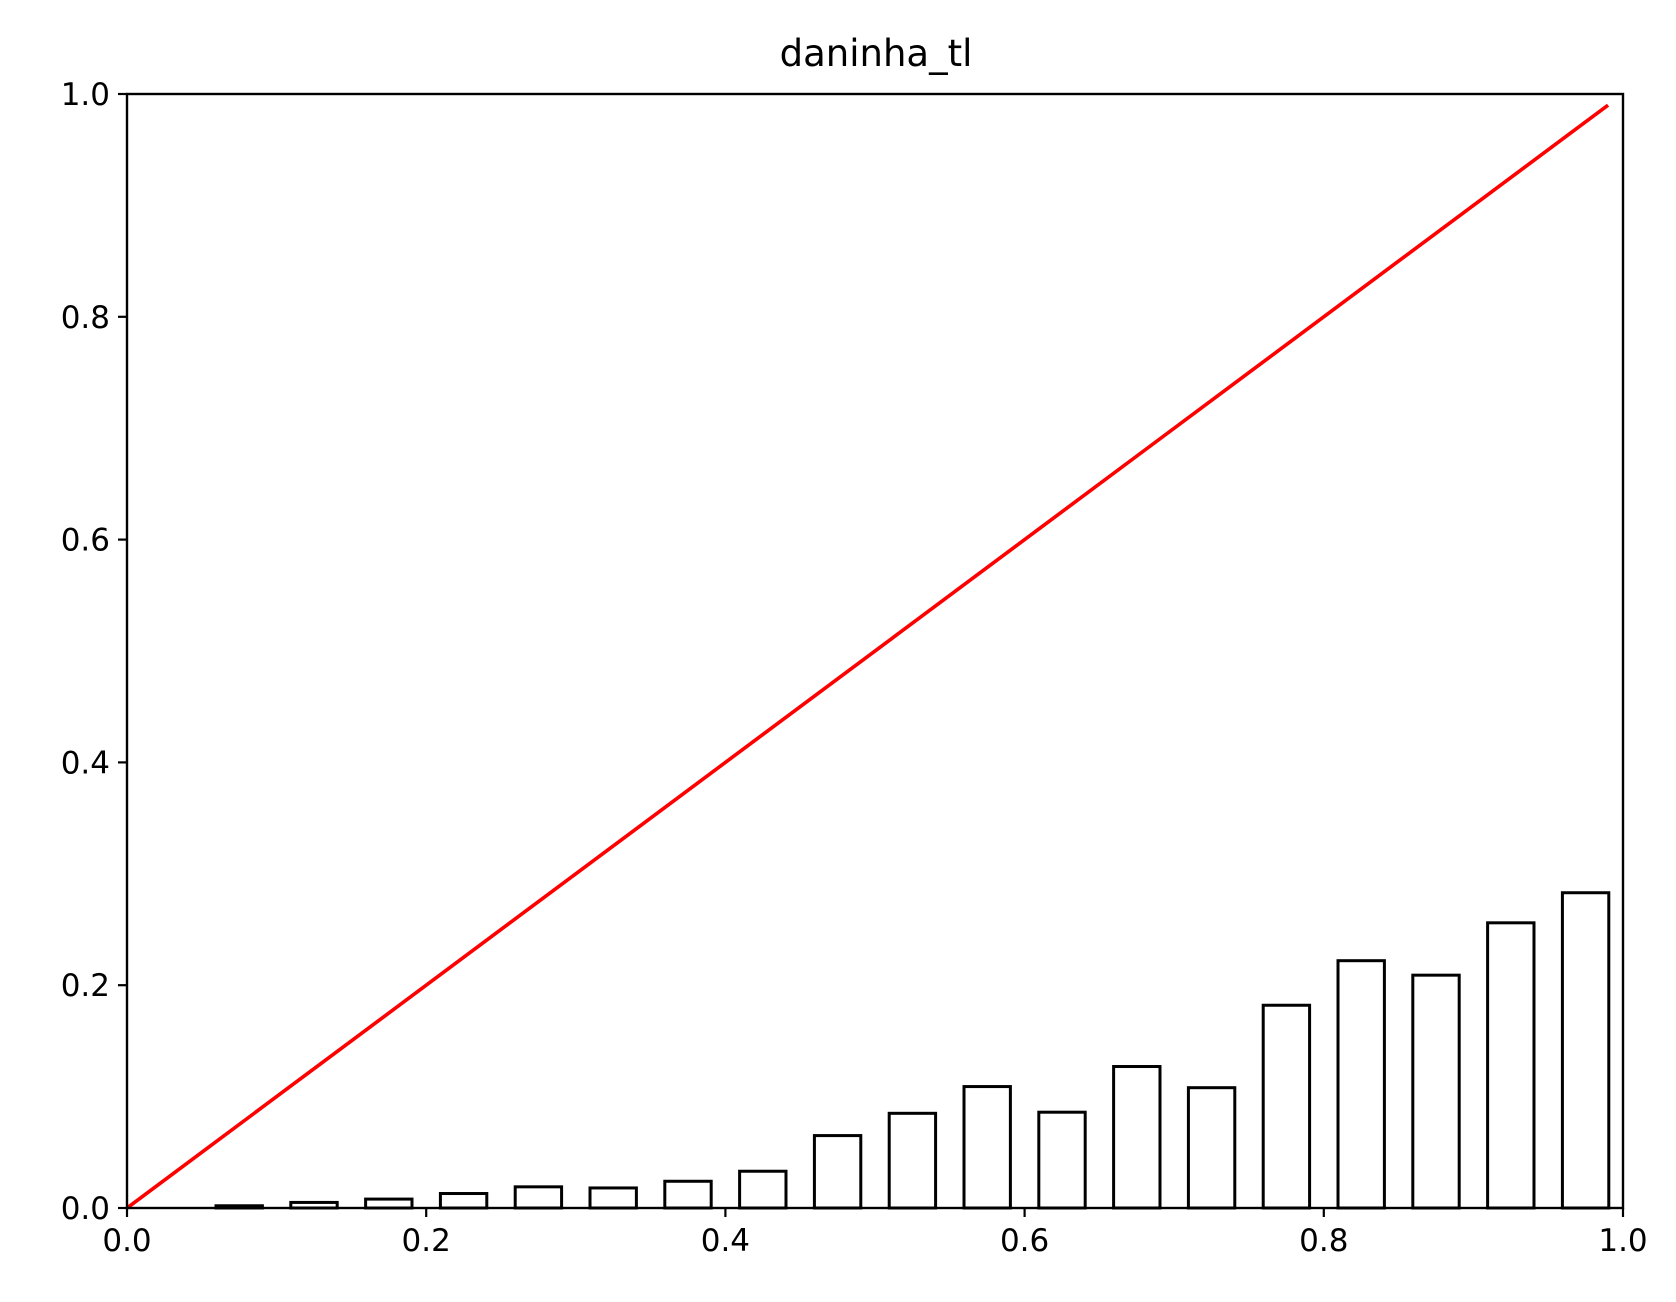 The width and height of the screenshot is (1676, 1302). I want to click on x-tick-label-0: 0.0, so click(126, 1241).